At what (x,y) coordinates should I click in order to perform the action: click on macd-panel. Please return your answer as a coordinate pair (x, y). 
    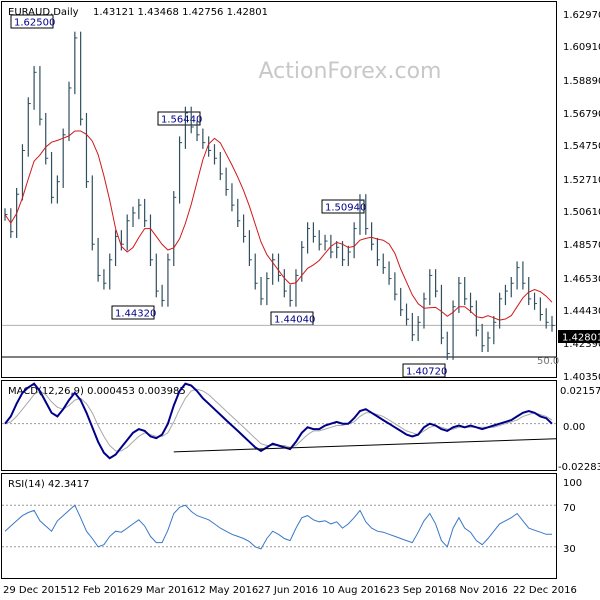
    Looking at the image, I should click on (279, 425).